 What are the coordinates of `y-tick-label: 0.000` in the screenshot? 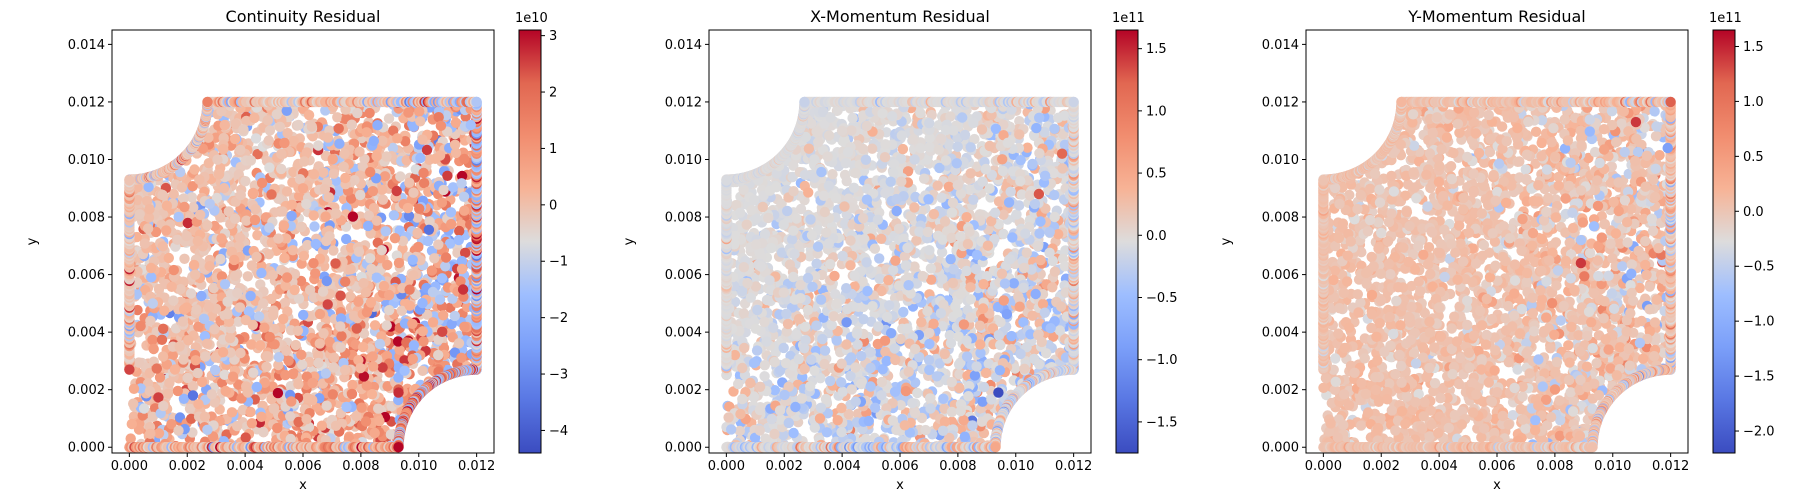 It's located at (86, 448).